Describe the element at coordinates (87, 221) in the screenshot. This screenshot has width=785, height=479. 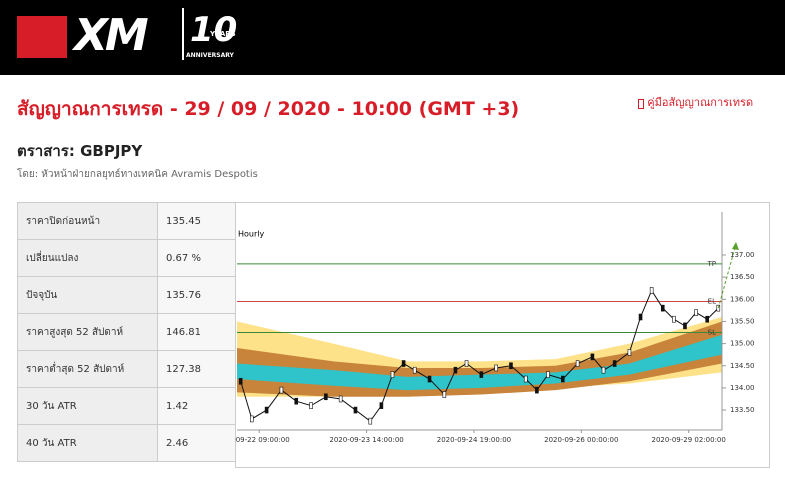
I see `row-label: ราคาปิดก่อนหน้า` at that location.